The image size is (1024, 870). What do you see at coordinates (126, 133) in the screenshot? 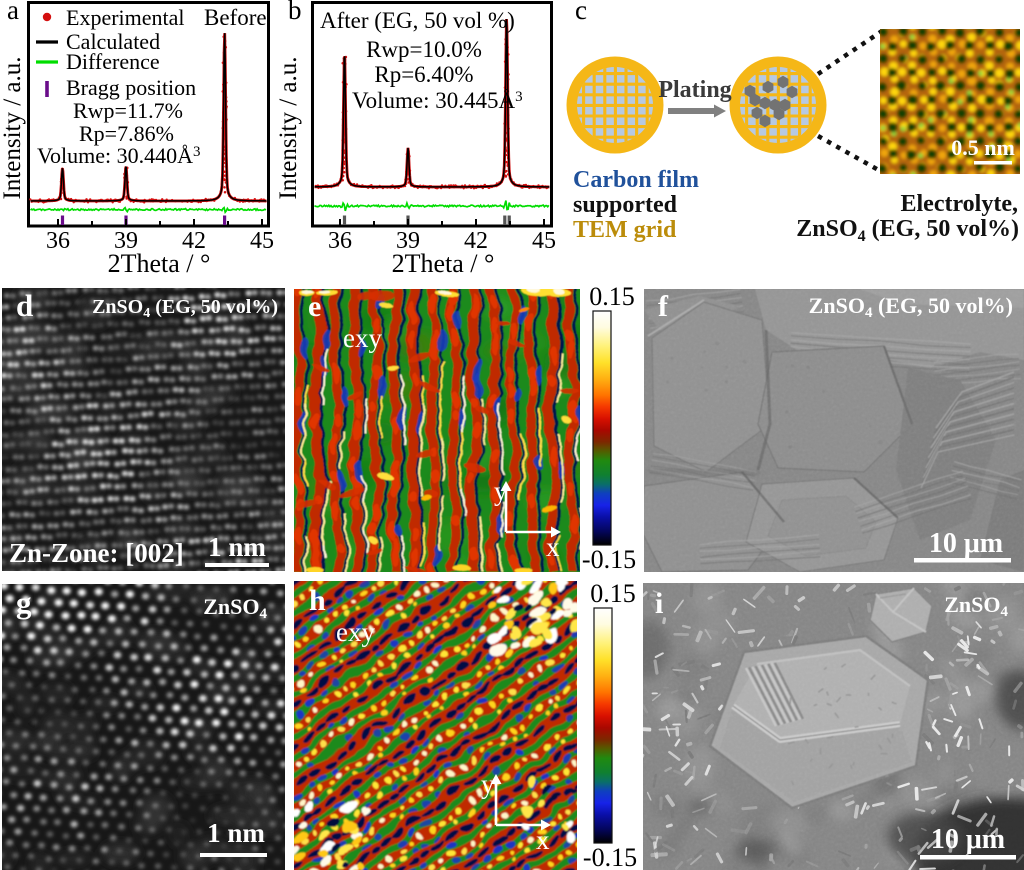
I see `svg-text: Rp=7.86%` at bounding box center [126, 133].